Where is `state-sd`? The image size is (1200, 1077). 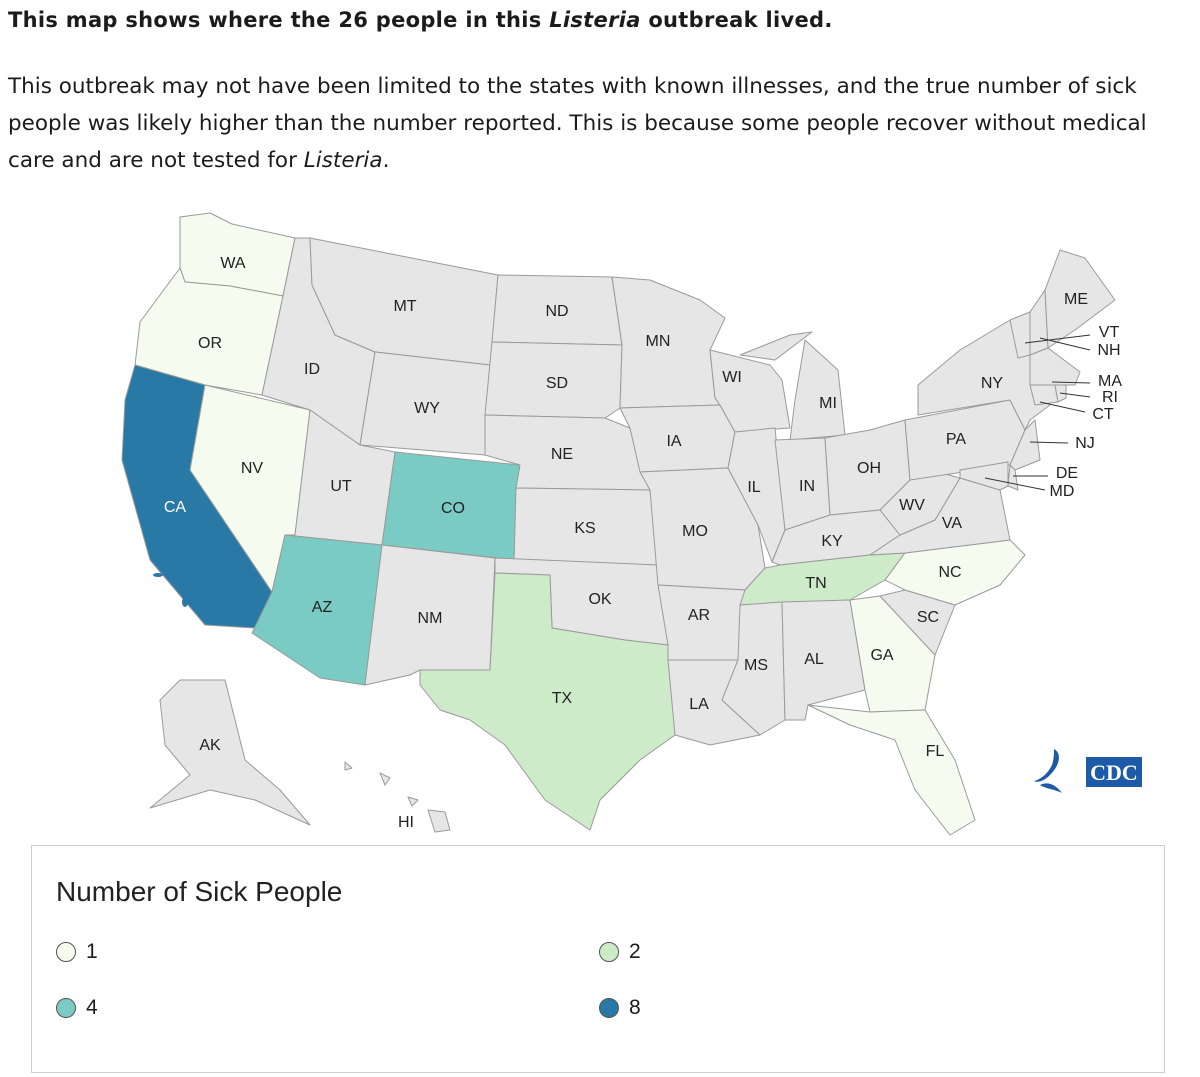
state-sd is located at coordinates (553, 380).